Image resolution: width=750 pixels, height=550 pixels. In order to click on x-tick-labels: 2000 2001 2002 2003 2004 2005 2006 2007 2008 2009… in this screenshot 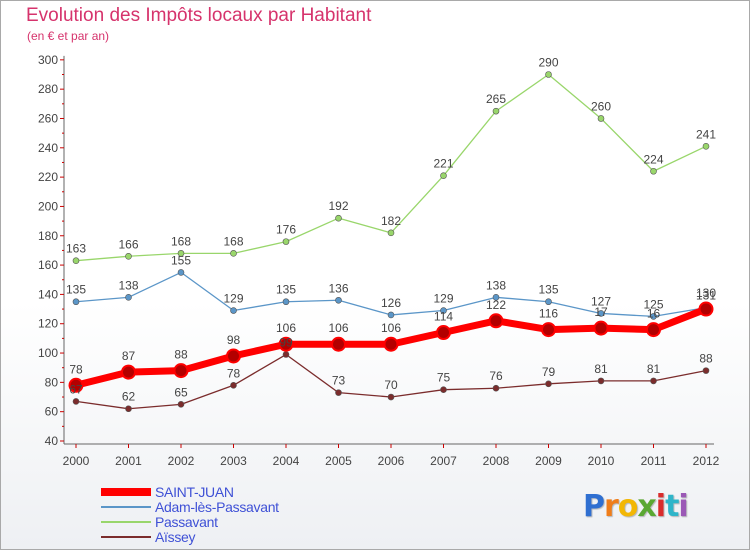, I will do `click(391, 461)`.